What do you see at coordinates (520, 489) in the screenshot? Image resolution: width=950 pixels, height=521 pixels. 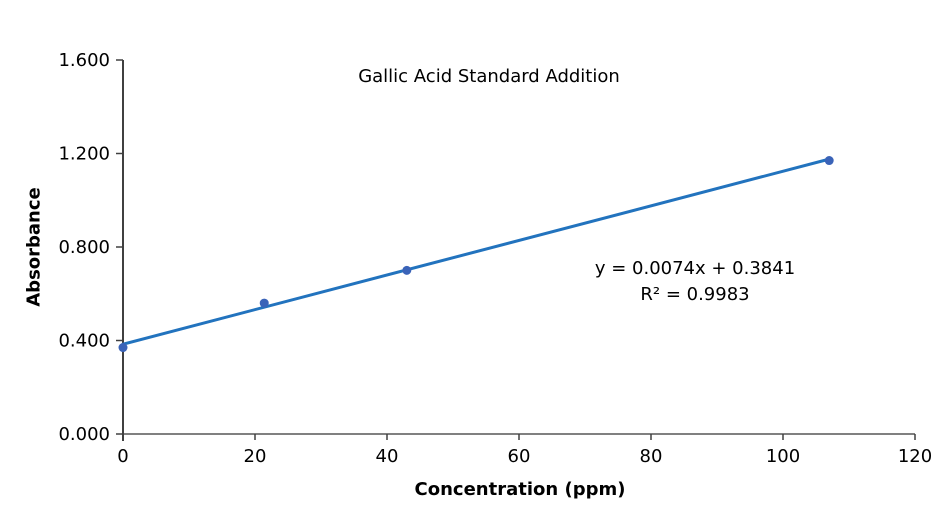 I see `x-axis-title: Concentration (ppm)` at bounding box center [520, 489].